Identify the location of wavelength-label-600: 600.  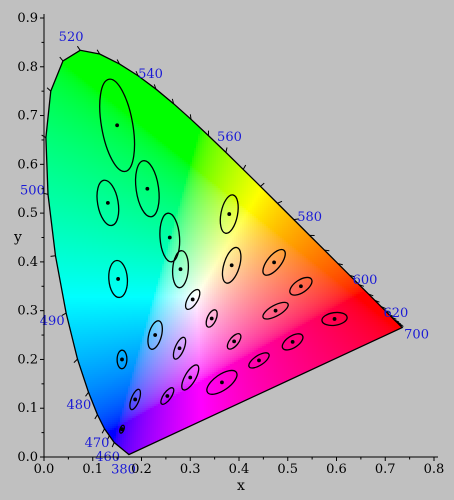
(365, 280).